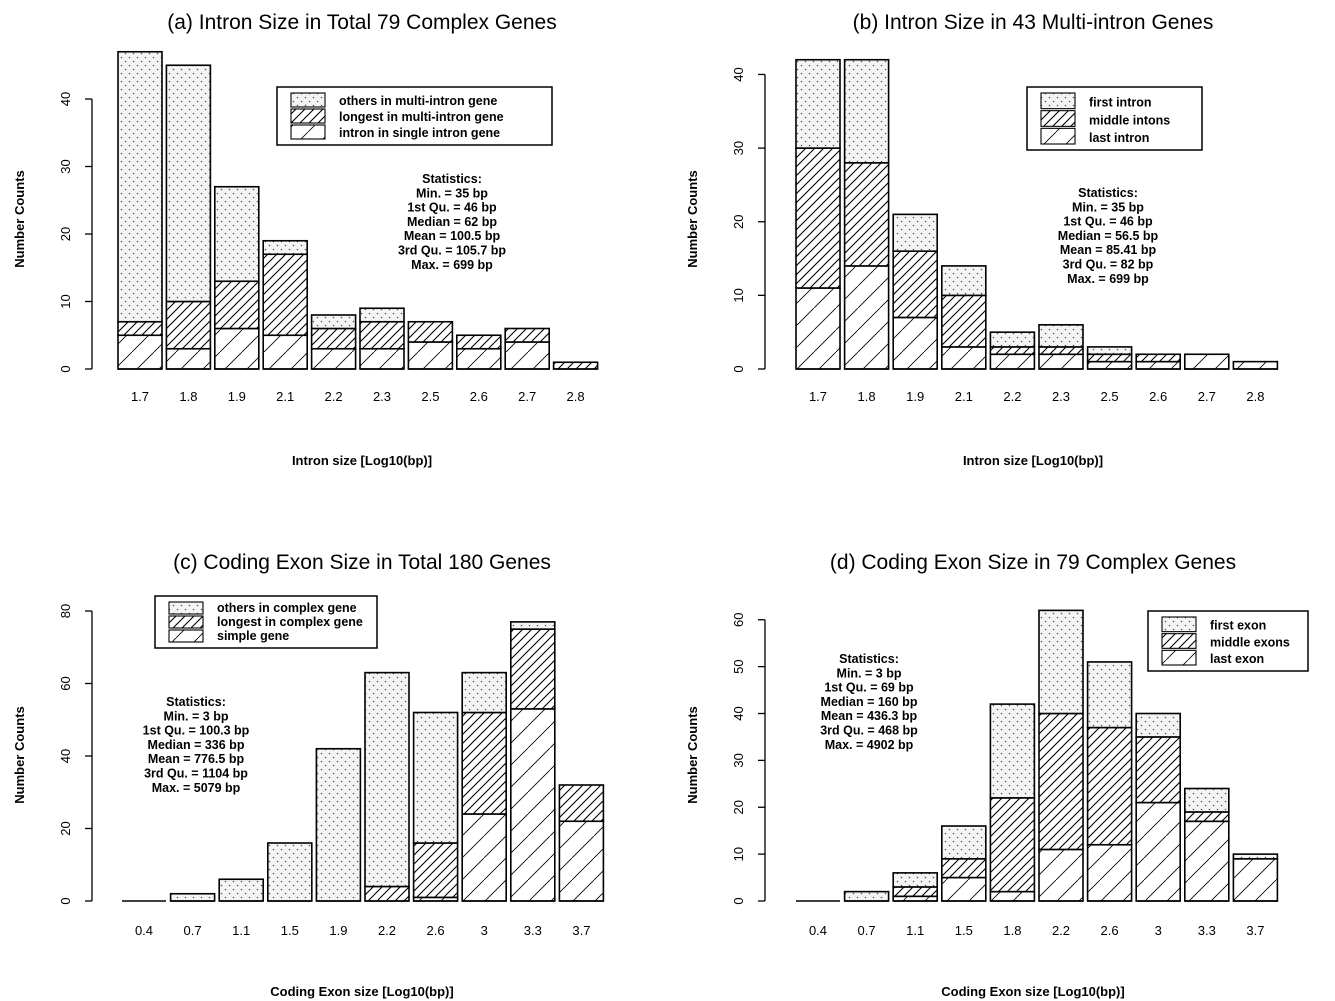  What do you see at coordinates (738, 666) in the screenshot?
I see `y-tick-label: 50` at bounding box center [738, 666].